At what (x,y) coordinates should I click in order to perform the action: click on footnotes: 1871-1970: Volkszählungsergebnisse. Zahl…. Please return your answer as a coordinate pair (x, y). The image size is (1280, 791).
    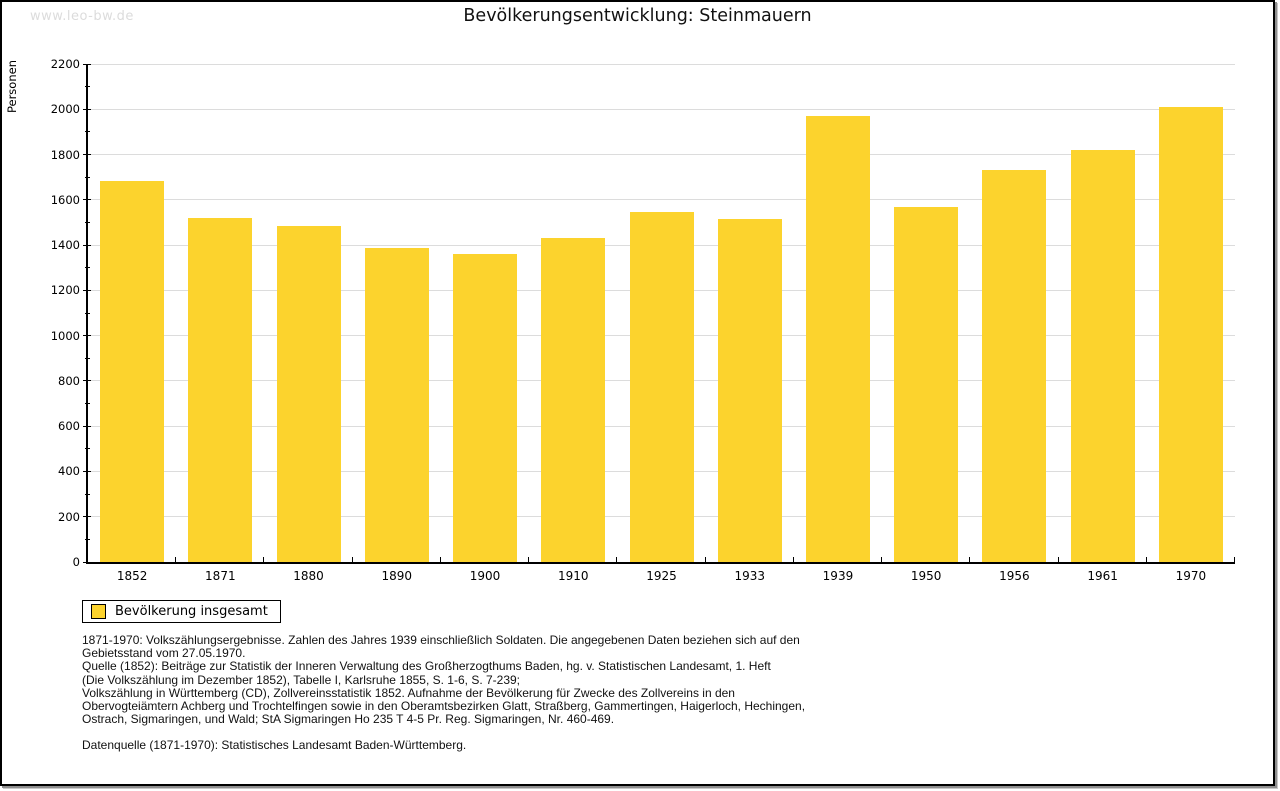
    Looking at the image, I should click on (642, 693).